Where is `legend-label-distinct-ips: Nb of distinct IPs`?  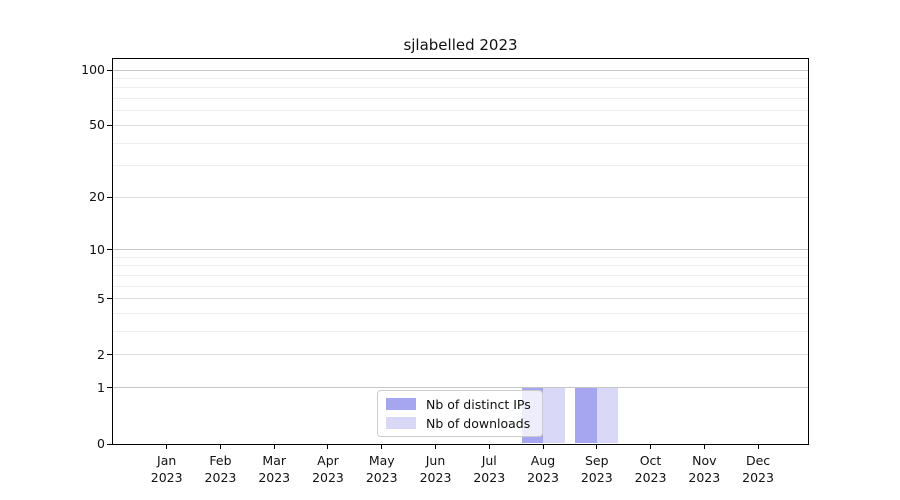
legend-label-distinct-ips: Nb of distinct IPs is located at coordinates (478, 404).